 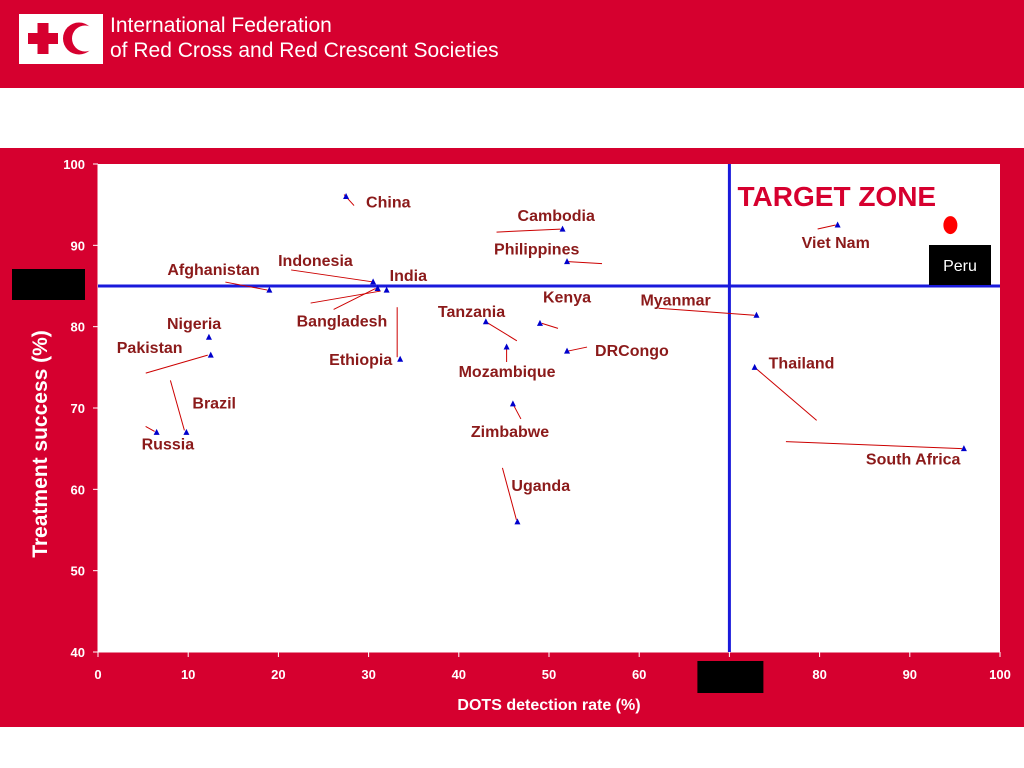 I want to click on x-tick-label: 60, so click(x=639, y=674).